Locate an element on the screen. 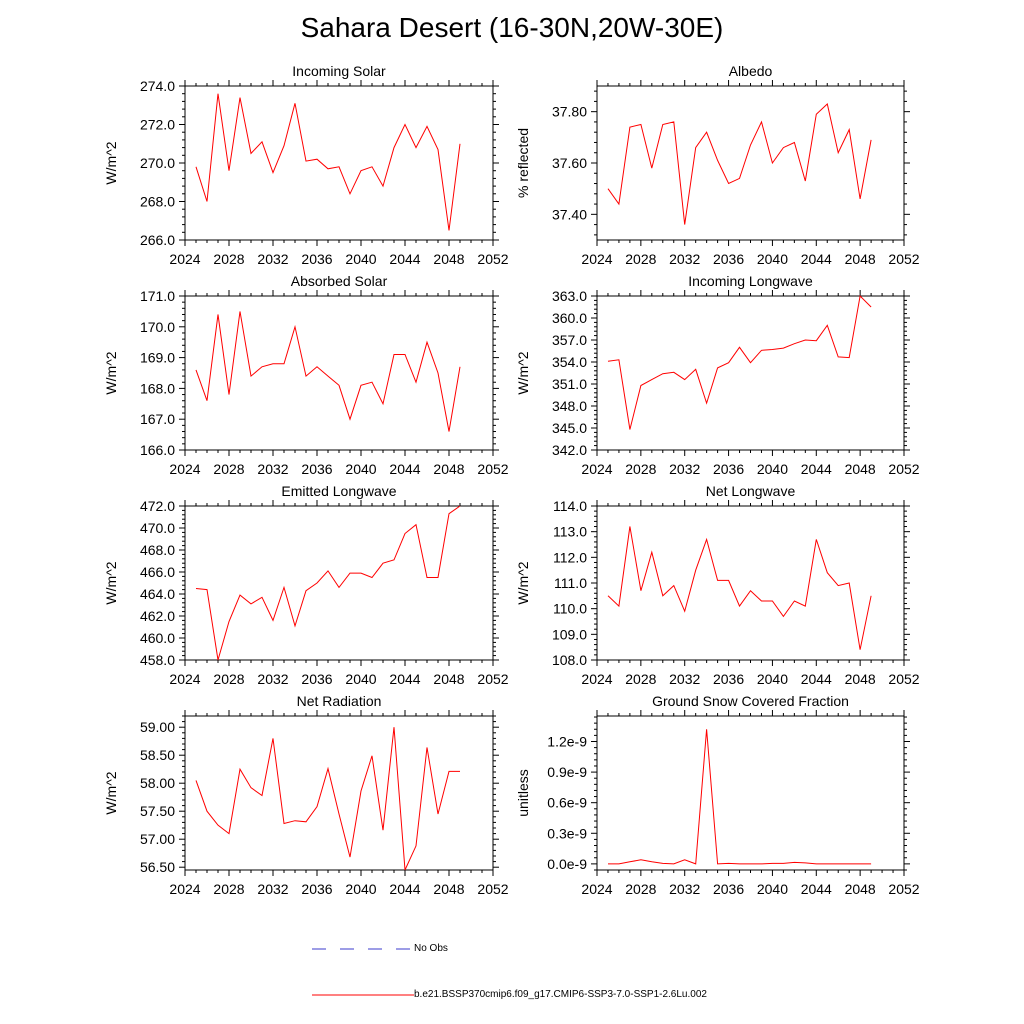 The width and height of the screenshot is (1024, 1024). y-tick-label: 170.0 is located at coordinates (157, 327).